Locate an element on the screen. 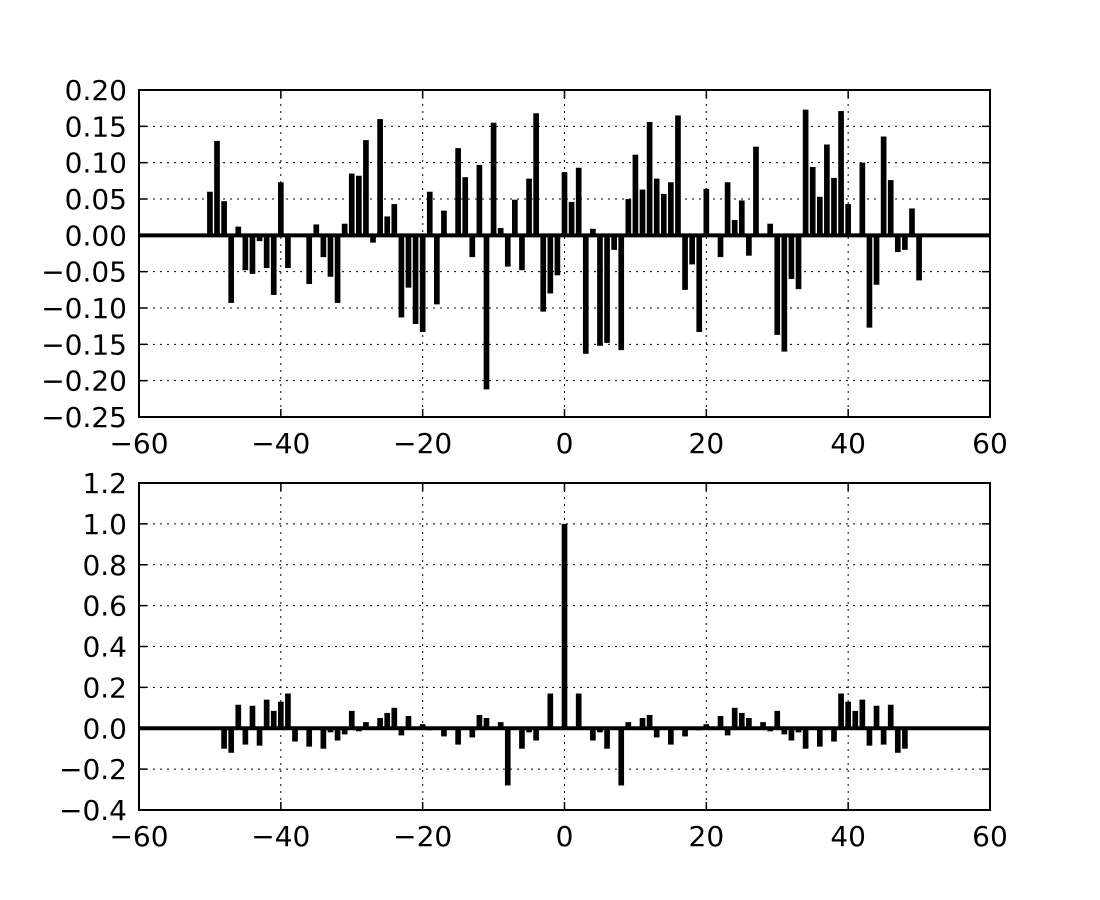 This screenshot has height=900, width=1100. y-tick-label: 0.6 is located at coordinates (104, 606).